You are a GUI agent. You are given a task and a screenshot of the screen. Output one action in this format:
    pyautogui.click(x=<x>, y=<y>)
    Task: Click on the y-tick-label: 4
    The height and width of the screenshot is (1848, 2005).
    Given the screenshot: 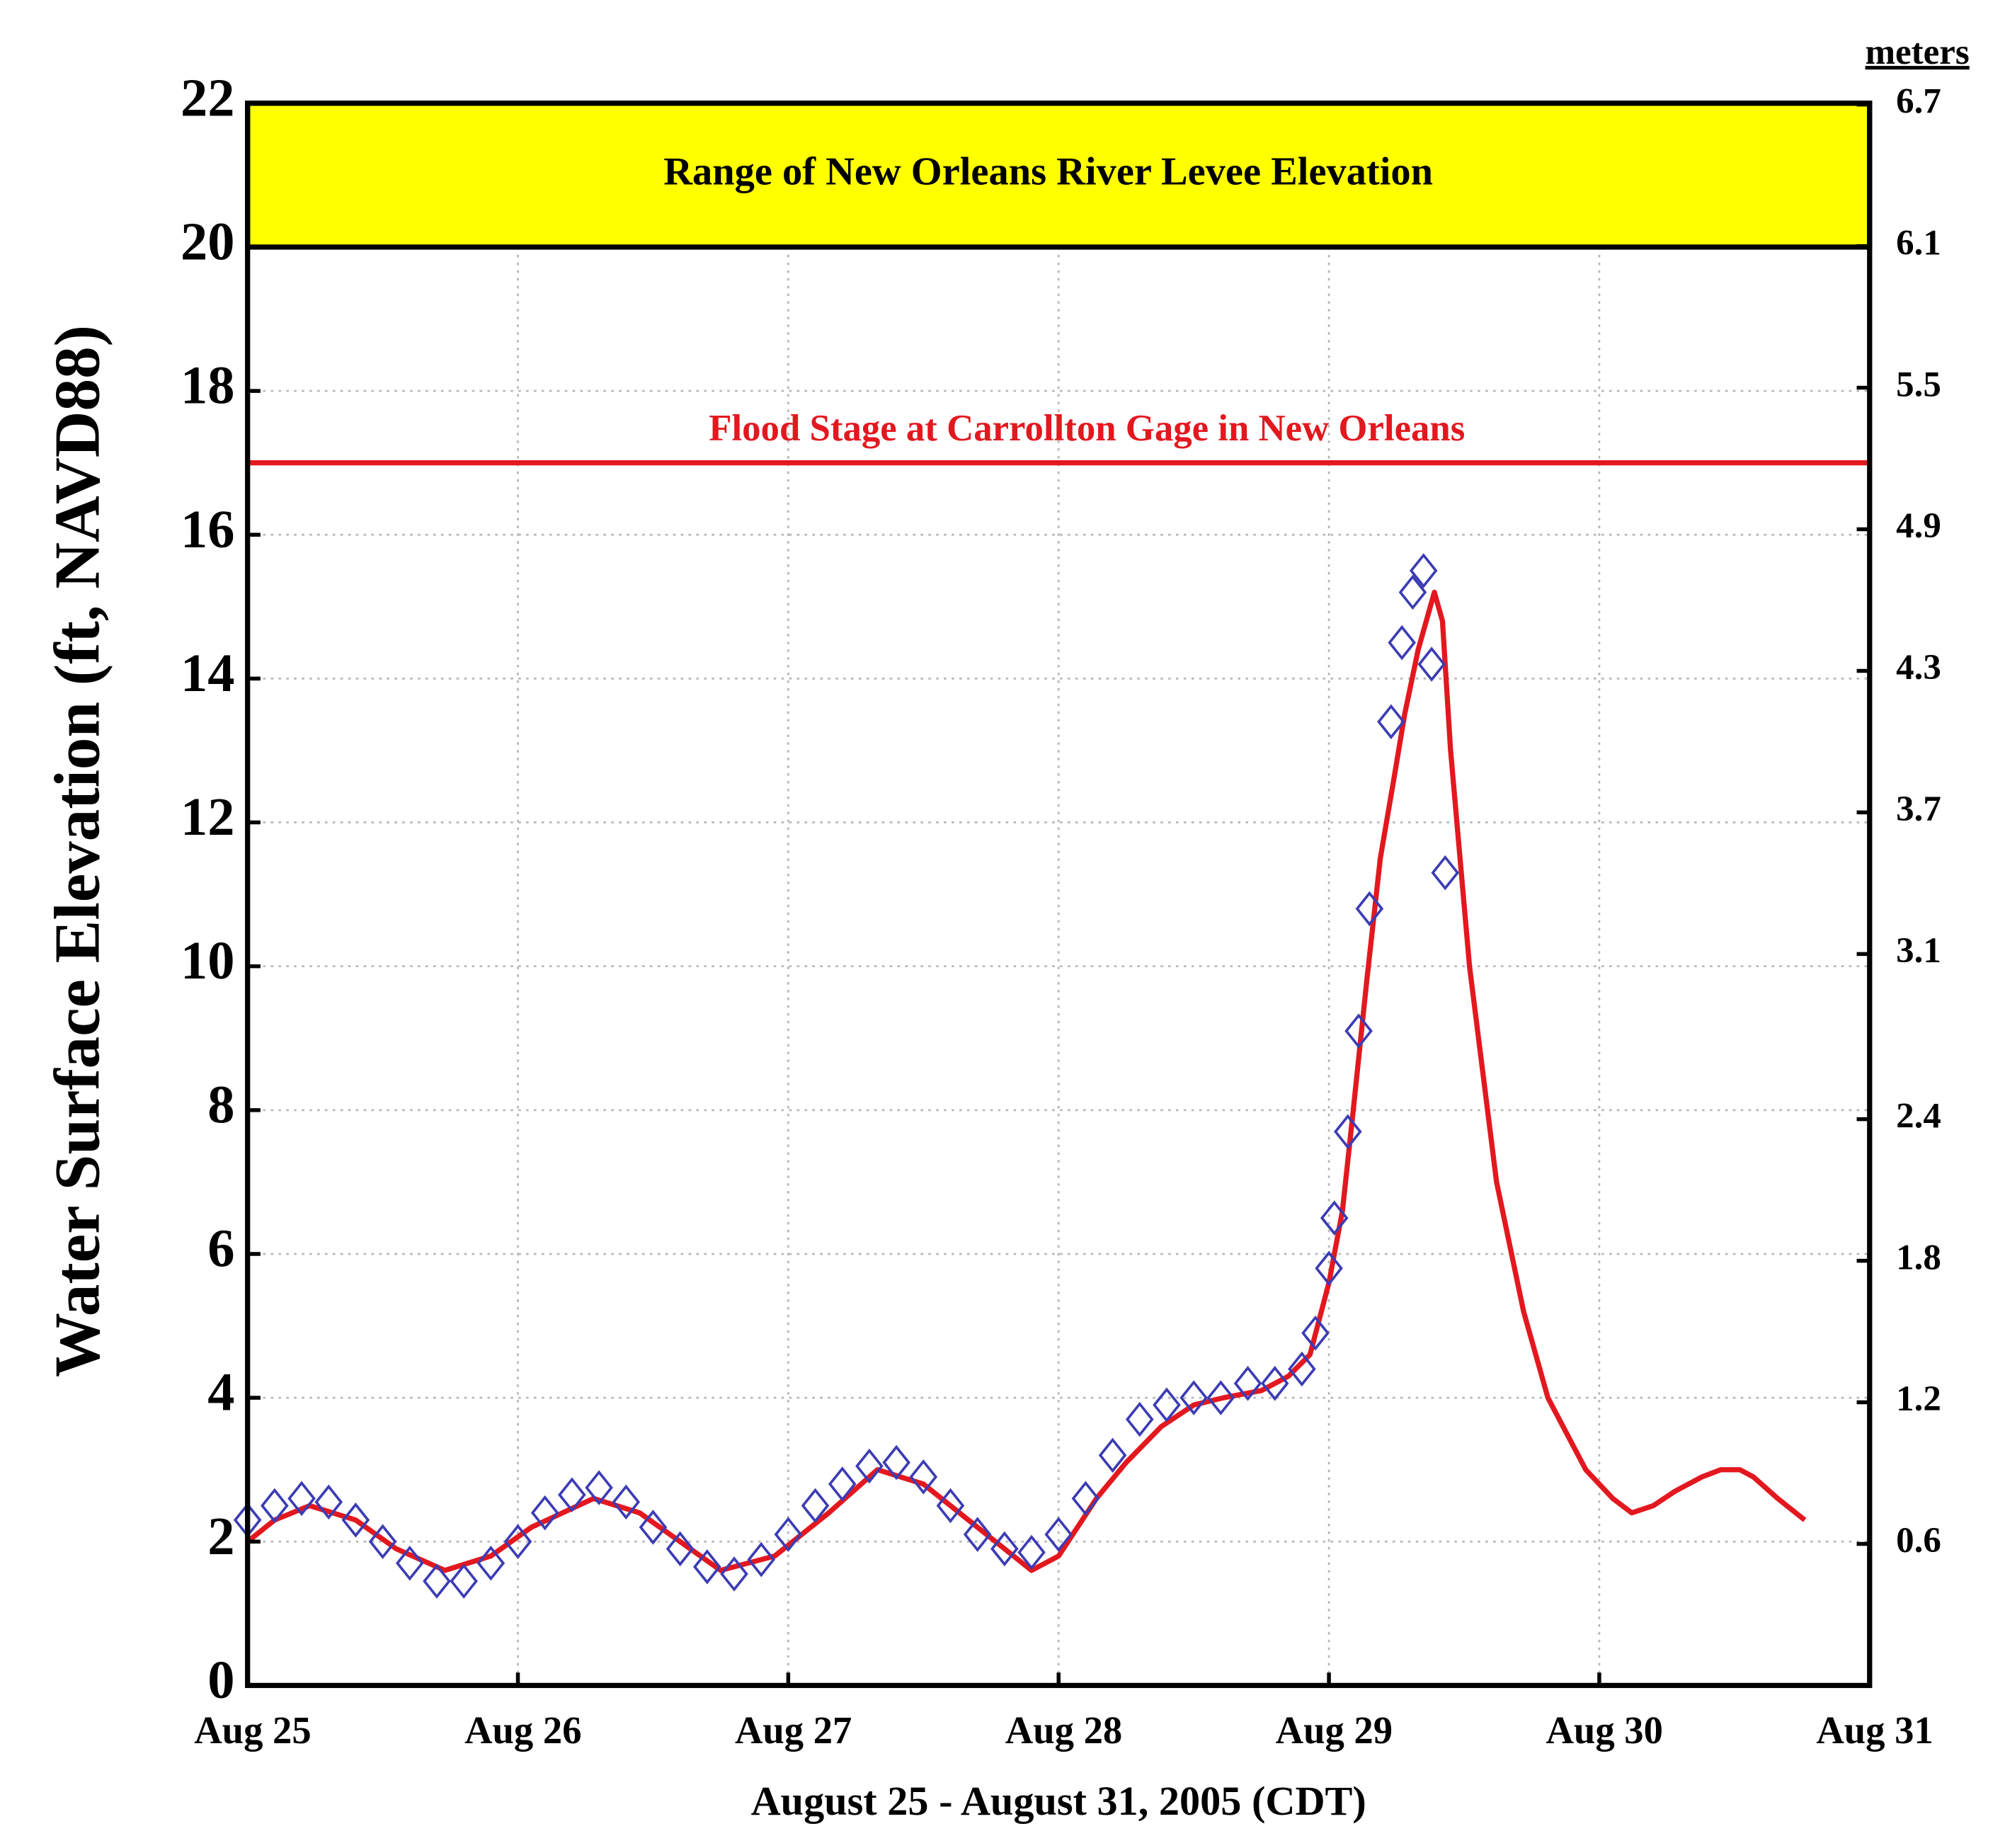 What is the action you would take?
    pyautogui.click(x=220, y=1392)
    